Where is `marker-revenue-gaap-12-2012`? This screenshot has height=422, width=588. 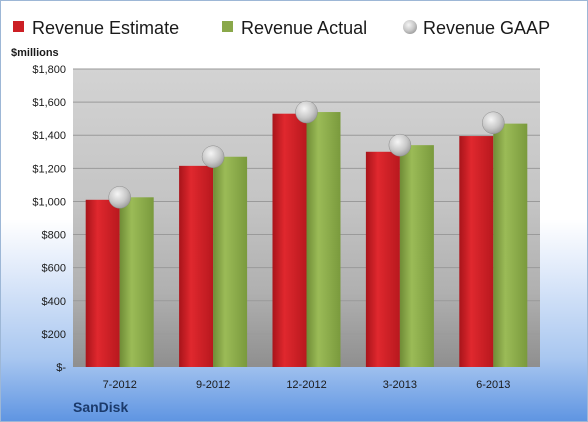
marker-revenue-gaap-12-2012 is located at coordinates (306, 112).